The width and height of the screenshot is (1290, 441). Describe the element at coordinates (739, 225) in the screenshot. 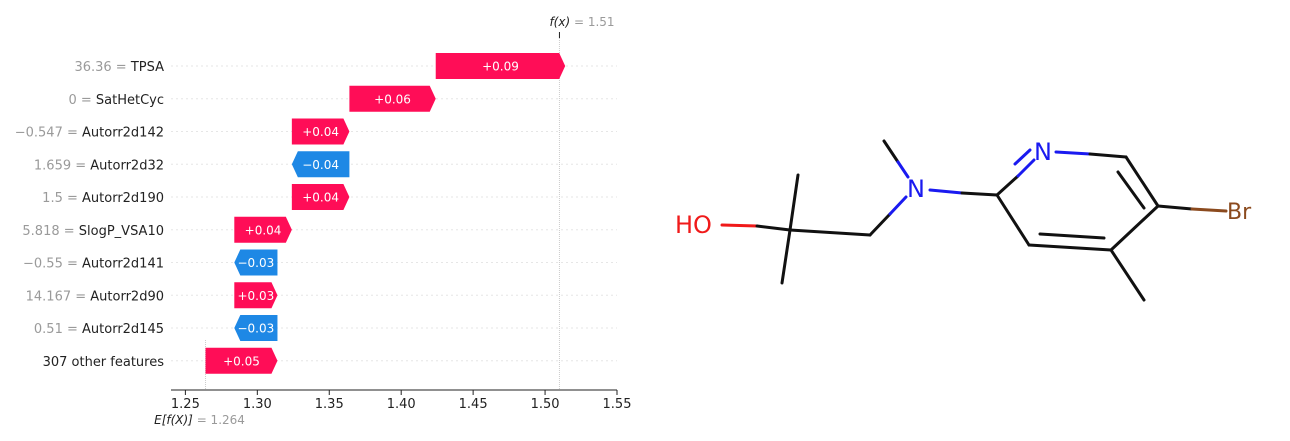

I see `bond-o-c` at that location.